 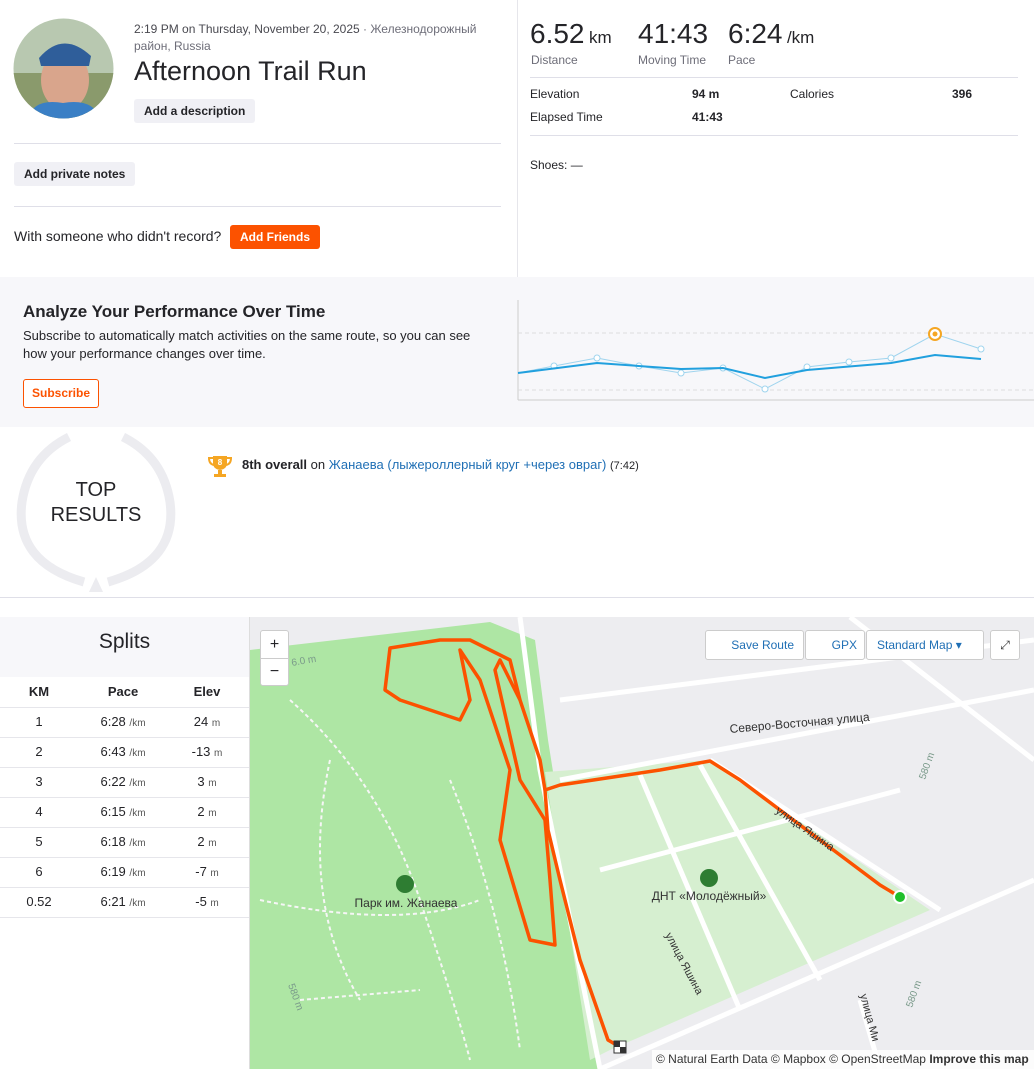 What do you see at coordinates (39, 691) in the screenshot?
I see `column-header: KM` at bounding box center [39, 691].